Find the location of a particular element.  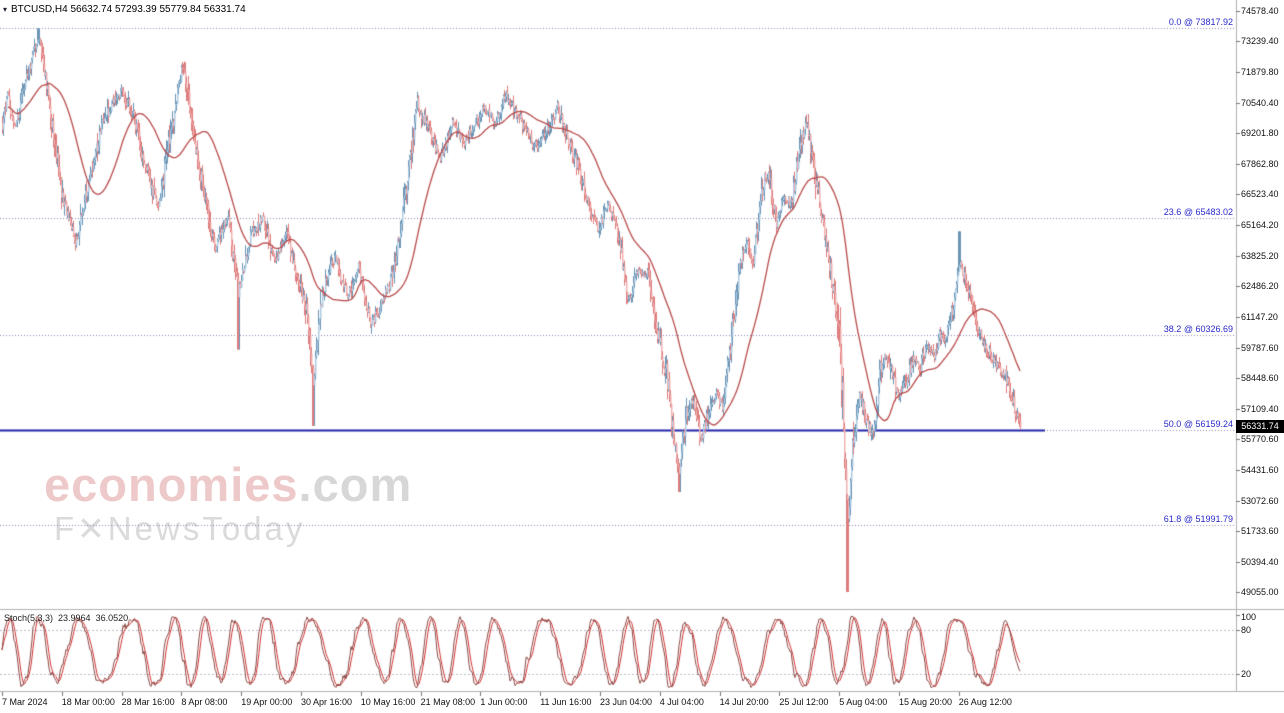

stochastic-k-value: 23.9964 is located at coordinates (74, 618).